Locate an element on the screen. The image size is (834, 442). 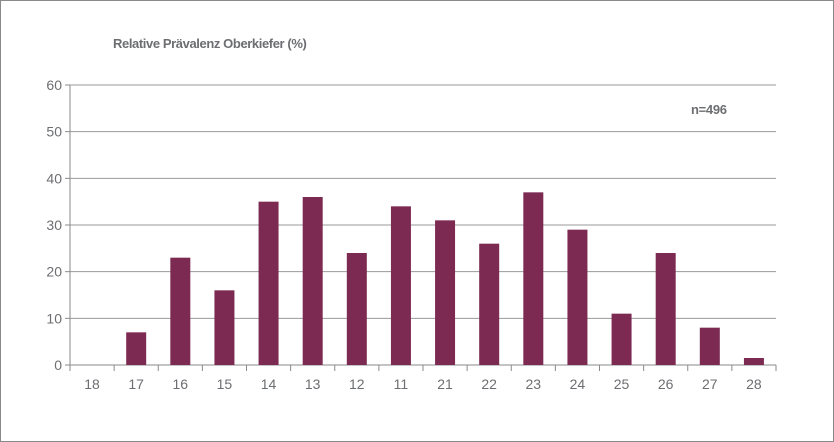
x-tick-label-28: 28 is located at coordinates (754, 384).